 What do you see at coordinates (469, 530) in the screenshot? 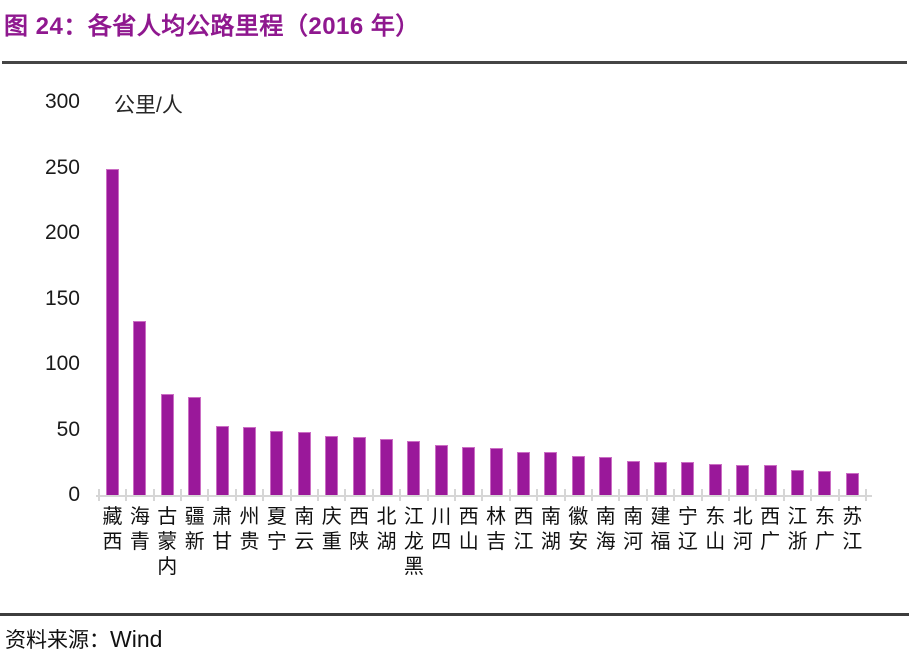
I see `x-tick-label: 西山` at bounding box center [469, 530].